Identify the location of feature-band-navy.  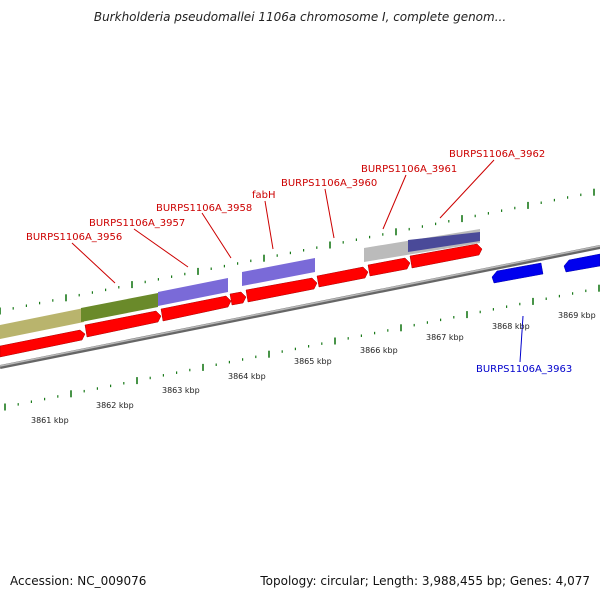
(444, 242).